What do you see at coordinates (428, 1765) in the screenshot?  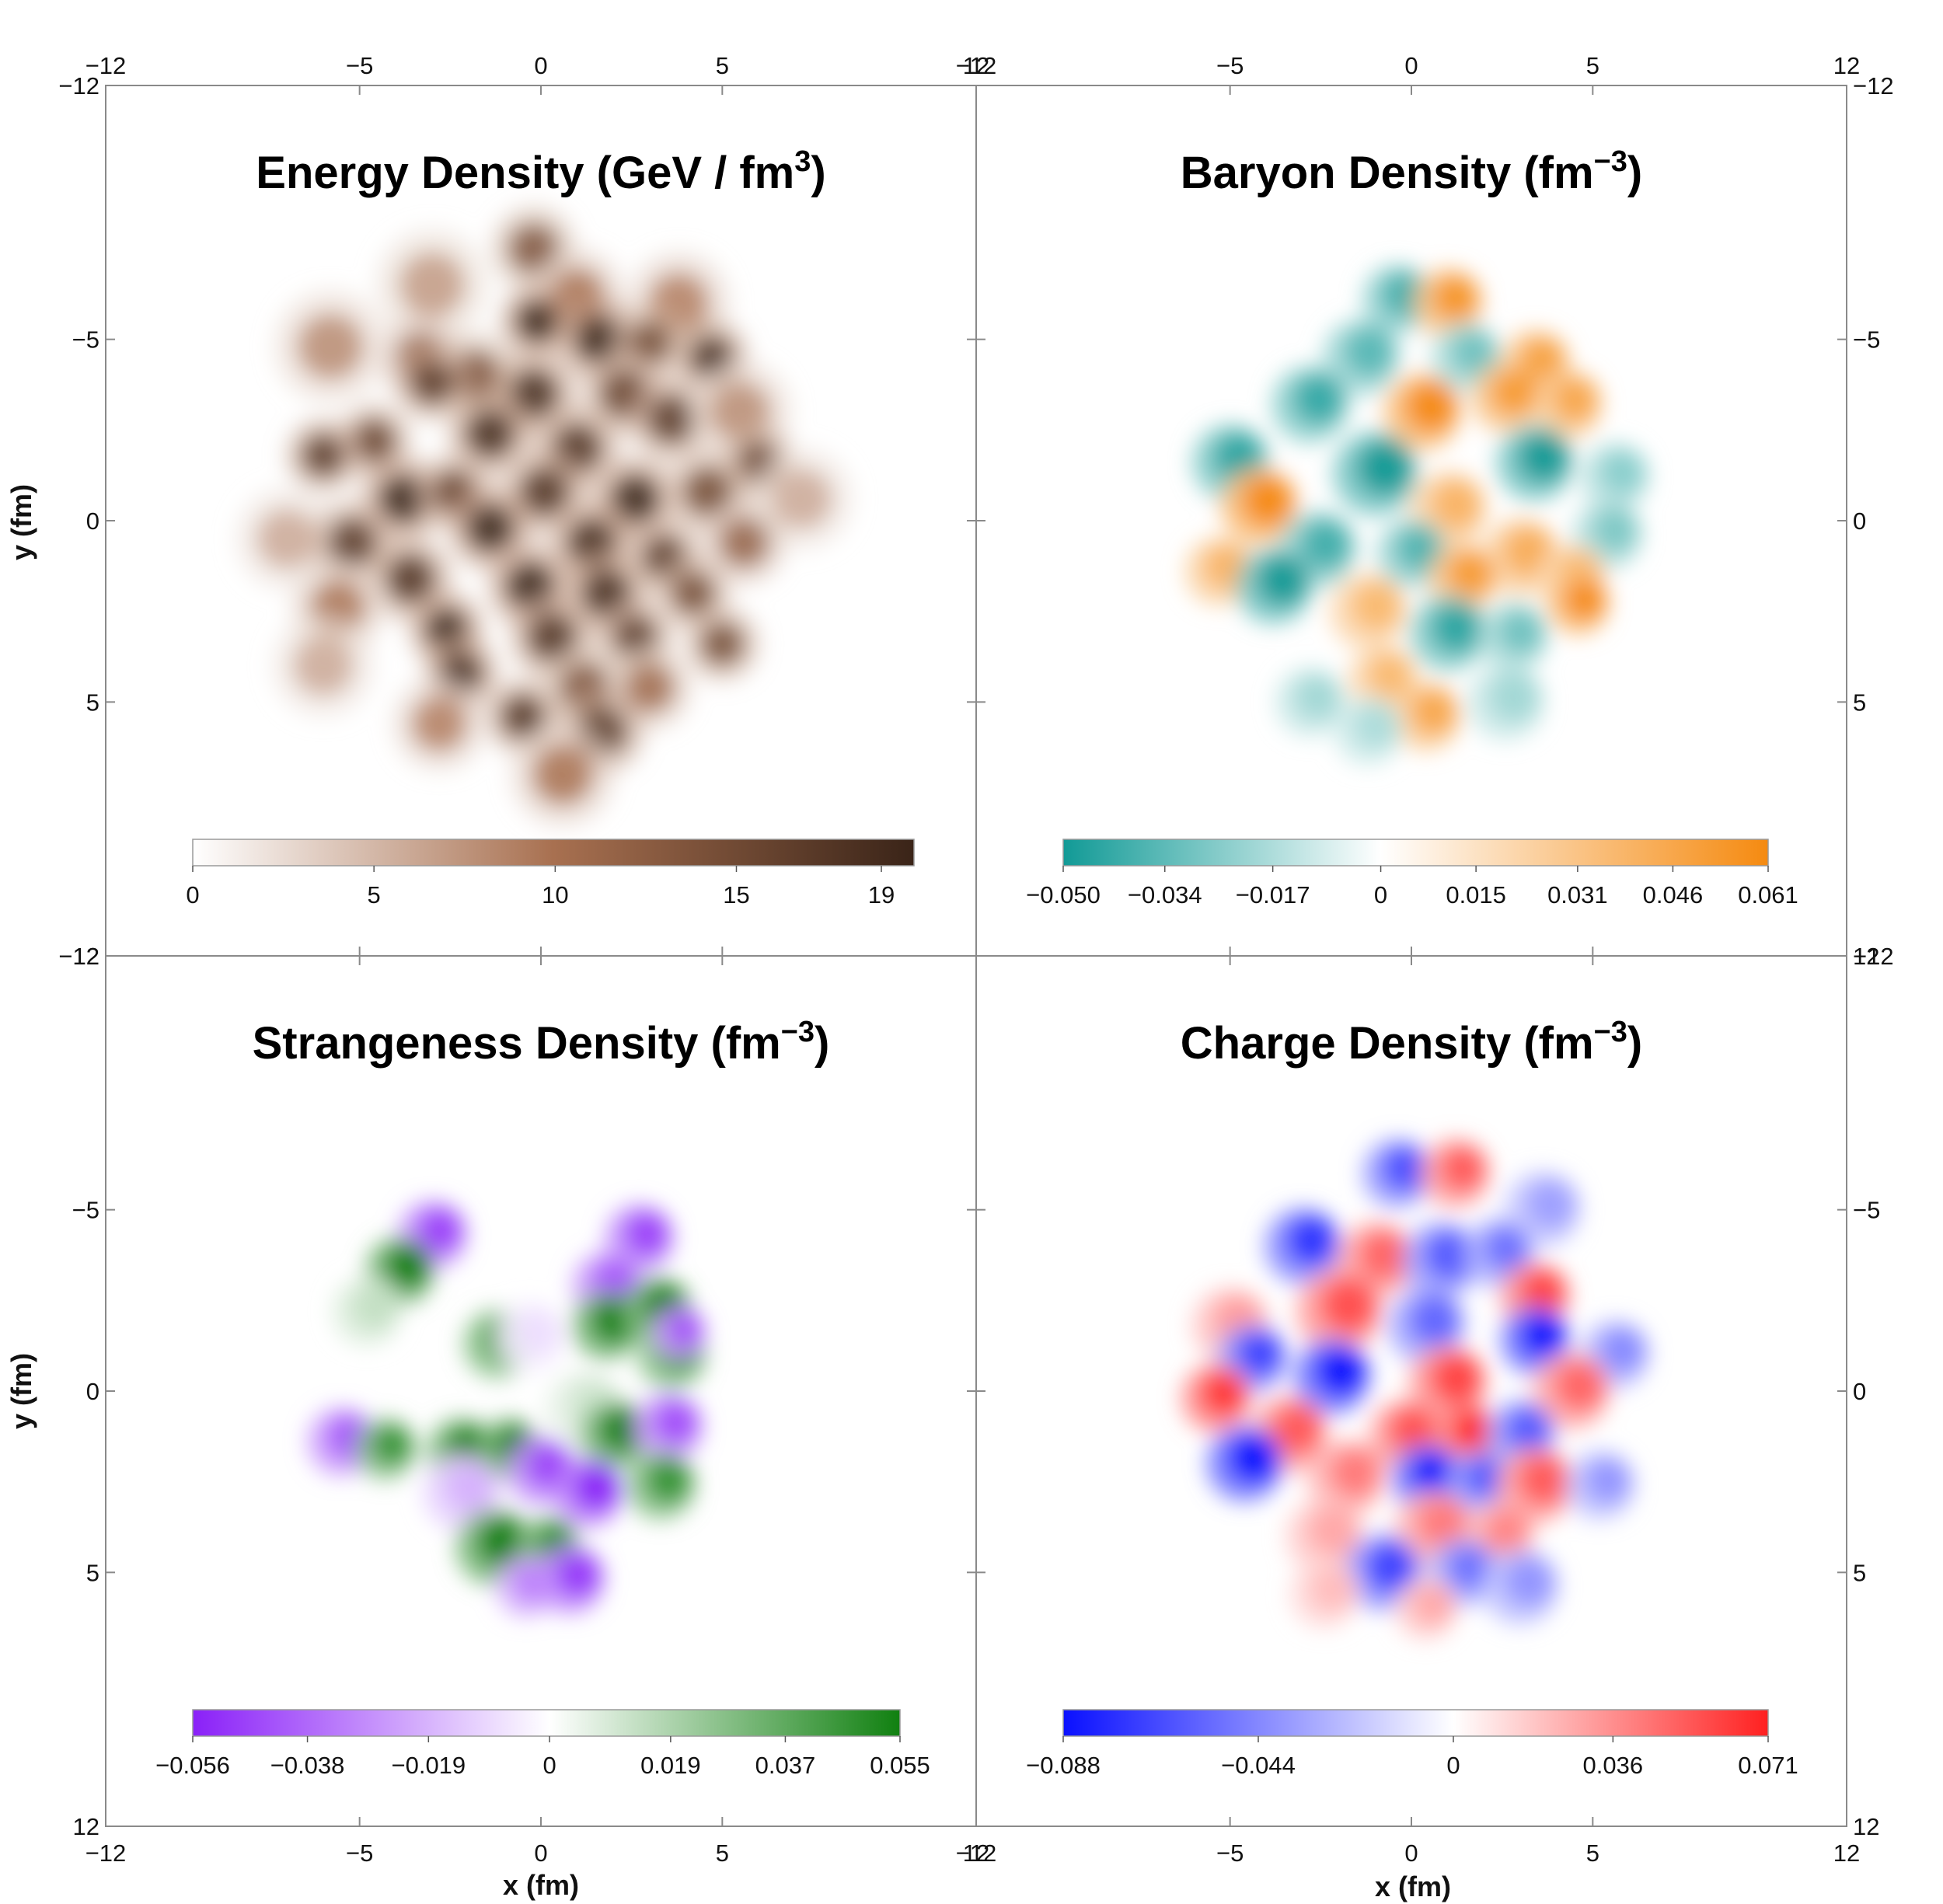 I see `colorbar-tick-label: −0.019` at bounding box center [428, 1765].